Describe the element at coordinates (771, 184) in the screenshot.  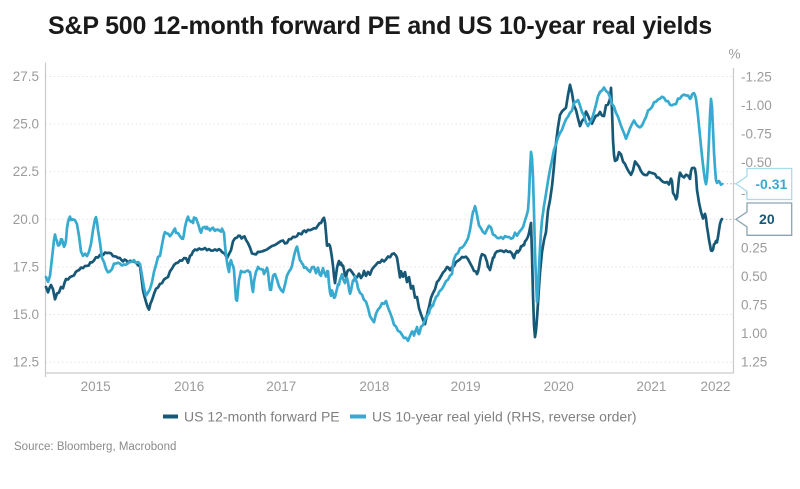
I see `svg-text: -0.31` at that location.